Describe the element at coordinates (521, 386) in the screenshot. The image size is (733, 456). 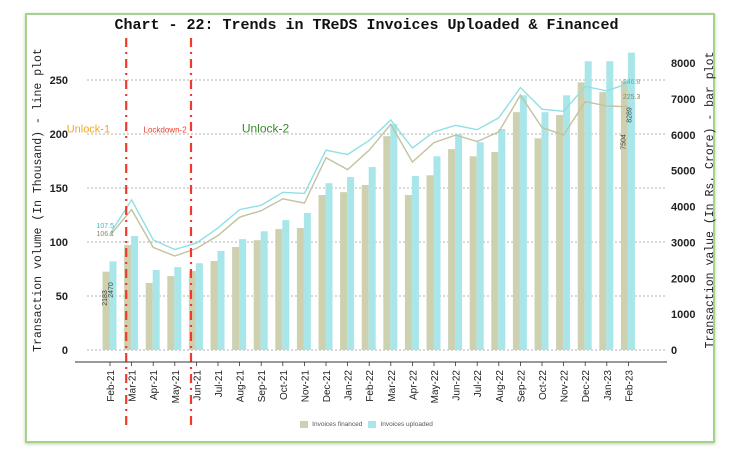
I see `x-tick-label: Sep-22` at that location.